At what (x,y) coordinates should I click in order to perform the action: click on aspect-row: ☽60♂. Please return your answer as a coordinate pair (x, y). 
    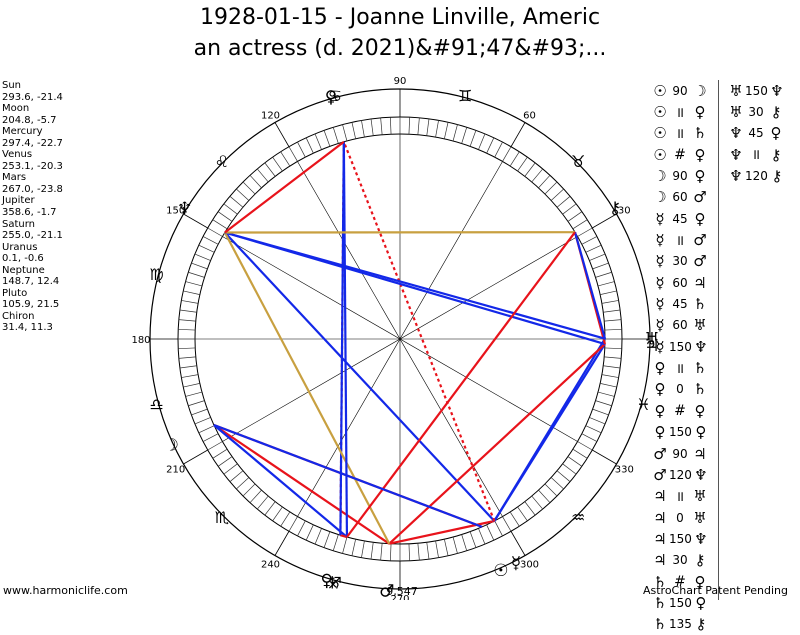
    Looking at the image, I should click on (680, 197).